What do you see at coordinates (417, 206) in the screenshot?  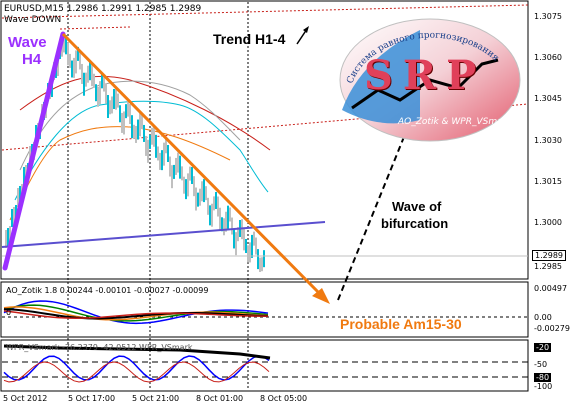 I see `bifurcation-label-line1: Wave of` at bounding box center [417, 206].